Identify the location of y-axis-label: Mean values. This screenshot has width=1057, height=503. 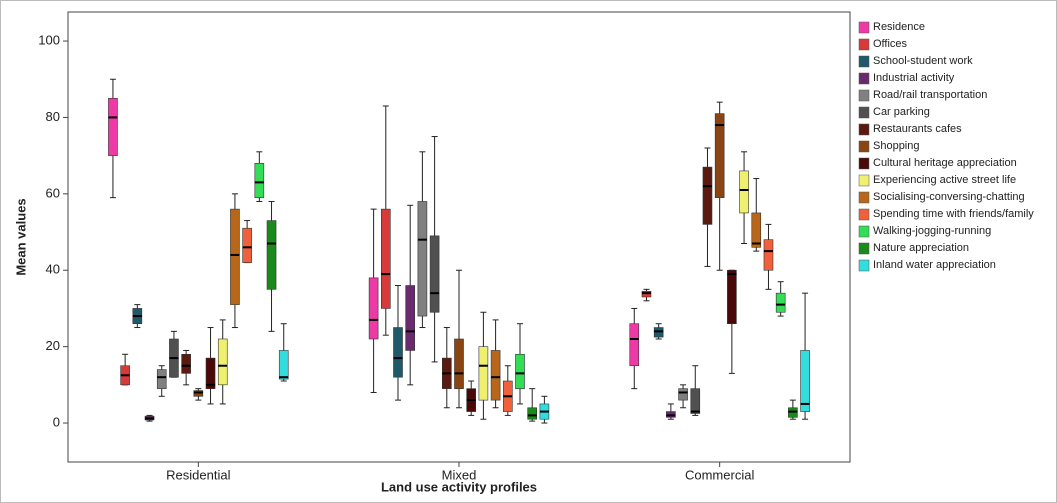
(20, 236).